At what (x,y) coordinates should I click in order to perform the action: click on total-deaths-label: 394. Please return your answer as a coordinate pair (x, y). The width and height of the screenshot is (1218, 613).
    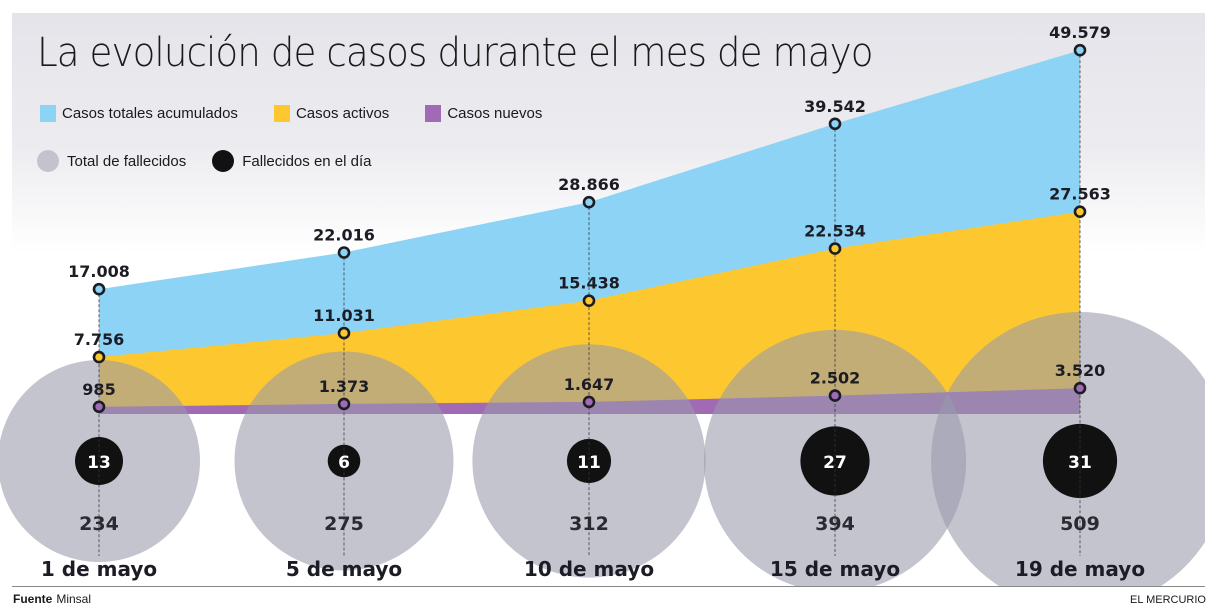
    Looking at the image, I should click on (835, 524).